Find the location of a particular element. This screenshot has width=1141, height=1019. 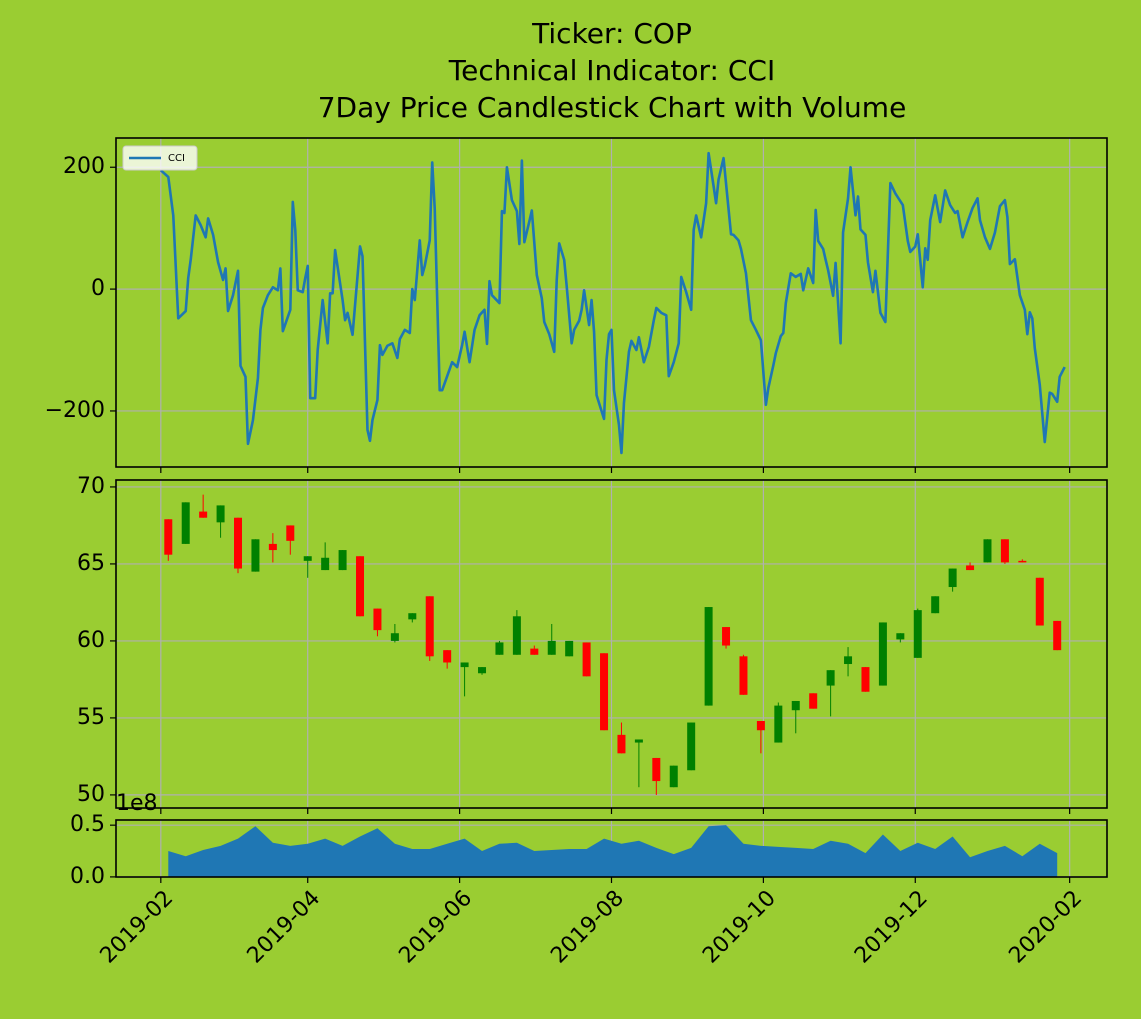

volume-area is located at coordinates (613, 851).